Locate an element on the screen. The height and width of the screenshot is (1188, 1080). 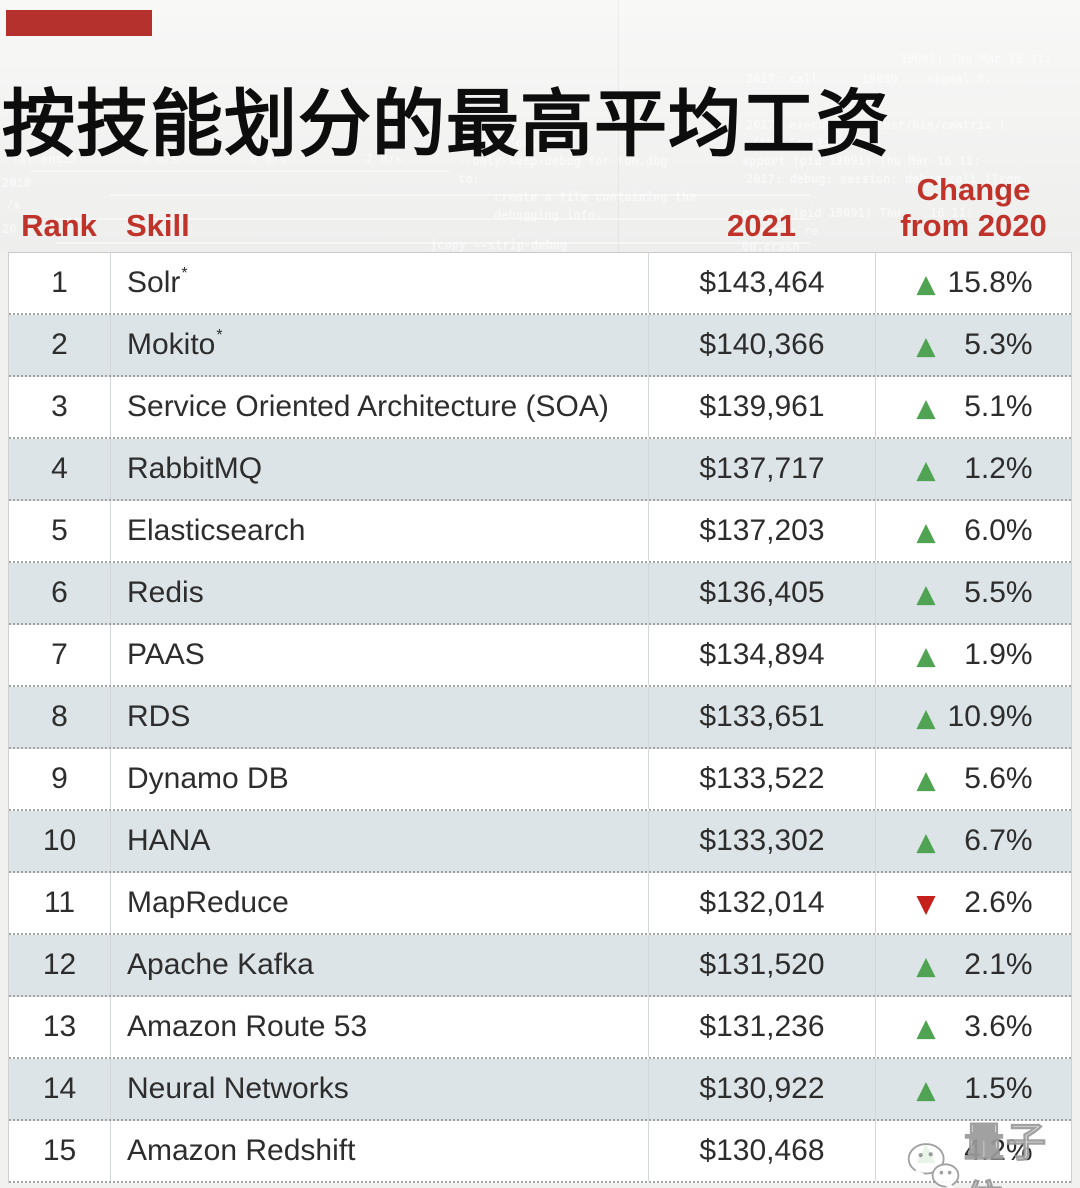
table-row: 14 Neural Networks $130,922 ▲ 1.5% is located at coordinates (540, 1090).